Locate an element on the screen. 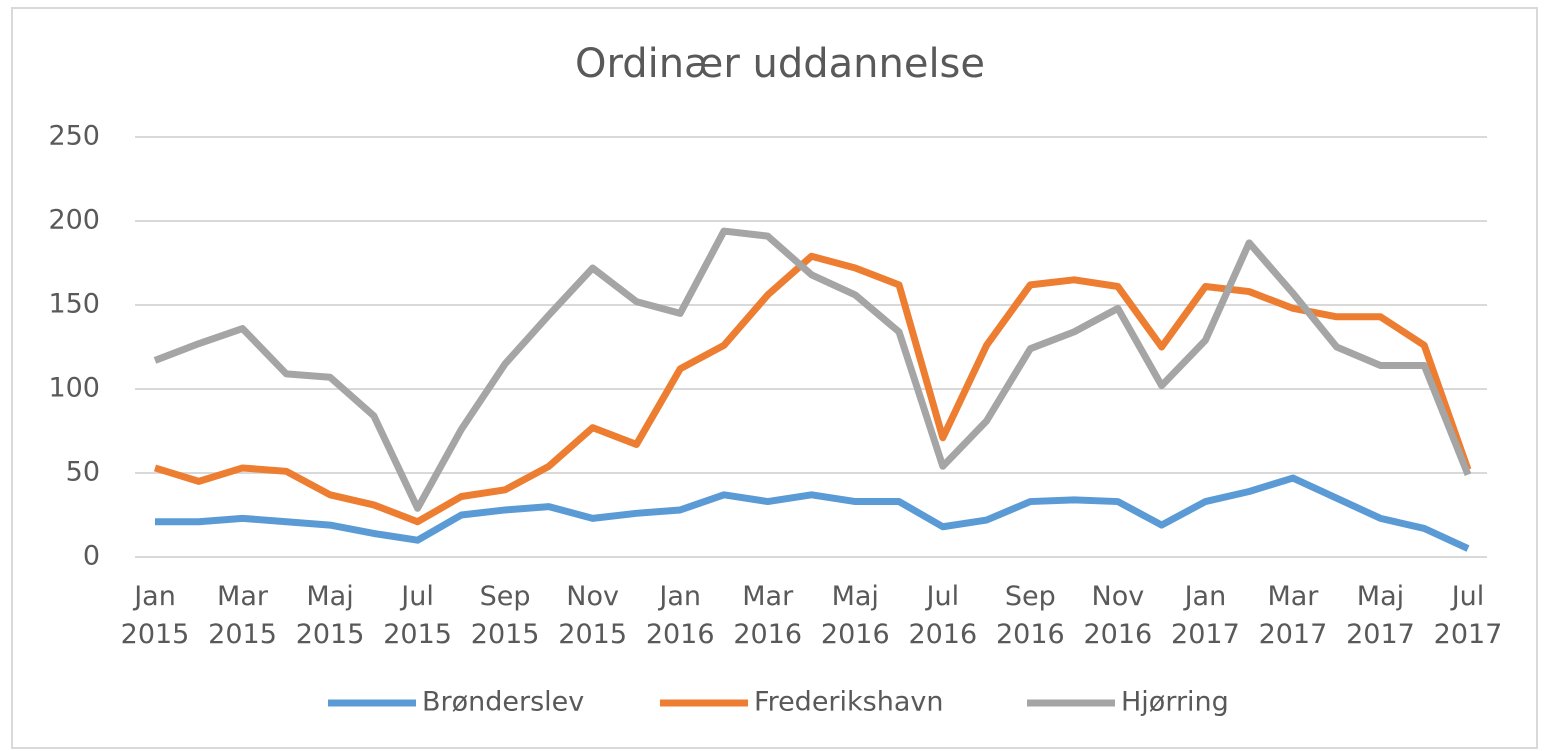 This screenshot has width=1549, height=751. x-tick-label: Jul 2016 is located at coordinates (943, 615).